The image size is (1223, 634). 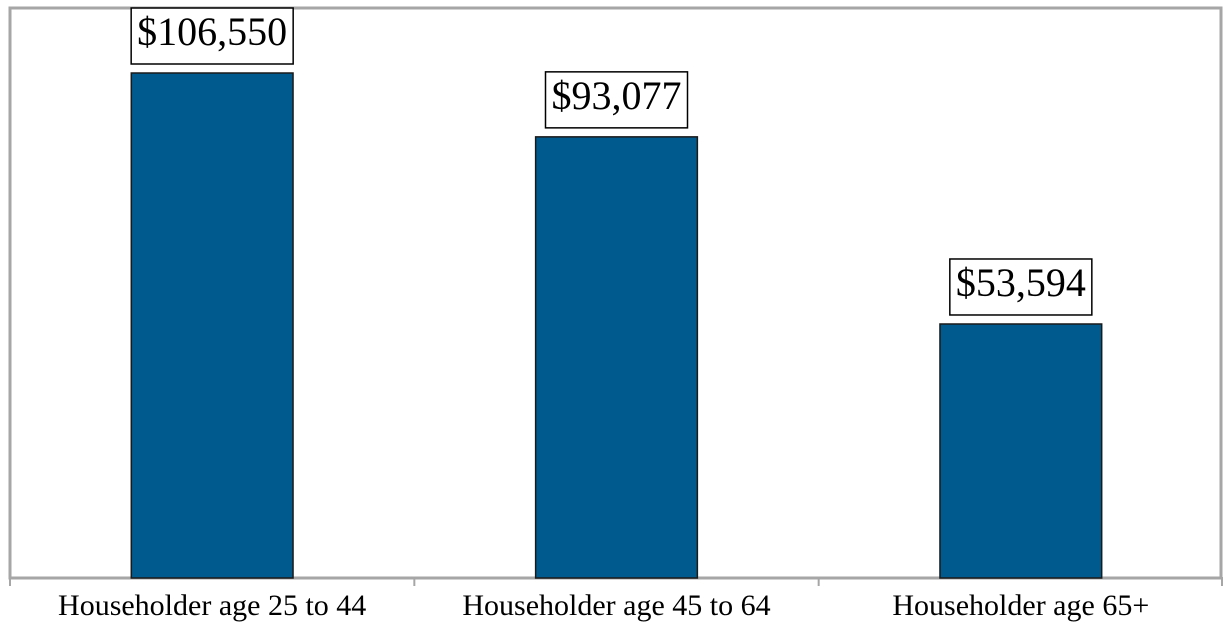 I want to click on x-tick-label: Householder age 25 to 44, so click(x=212, y=605).